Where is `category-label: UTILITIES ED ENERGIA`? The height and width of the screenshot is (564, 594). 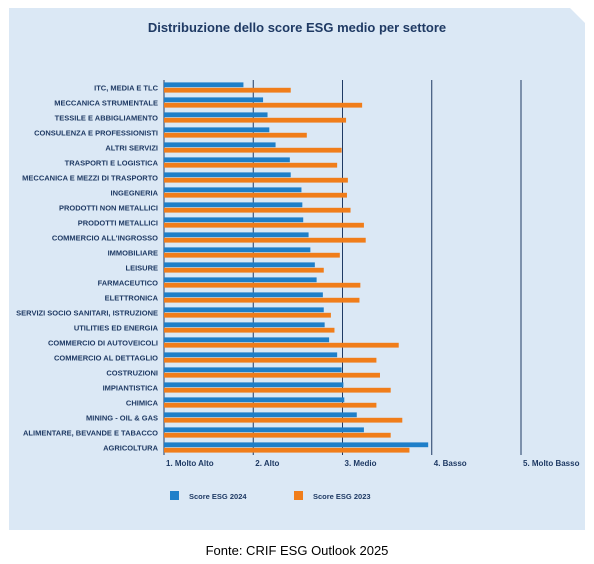
category-label: UTILITIES ED ENERGIA is located at coordinates (116, 327).